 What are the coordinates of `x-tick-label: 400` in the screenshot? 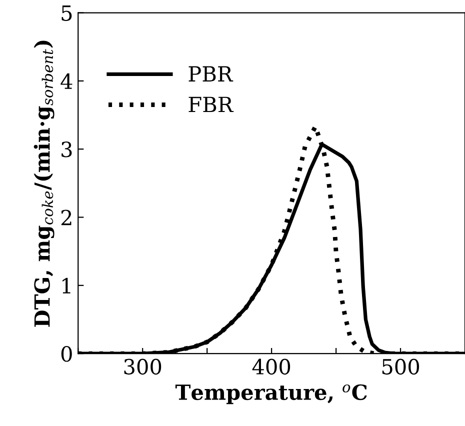 It's located at (271, 366).